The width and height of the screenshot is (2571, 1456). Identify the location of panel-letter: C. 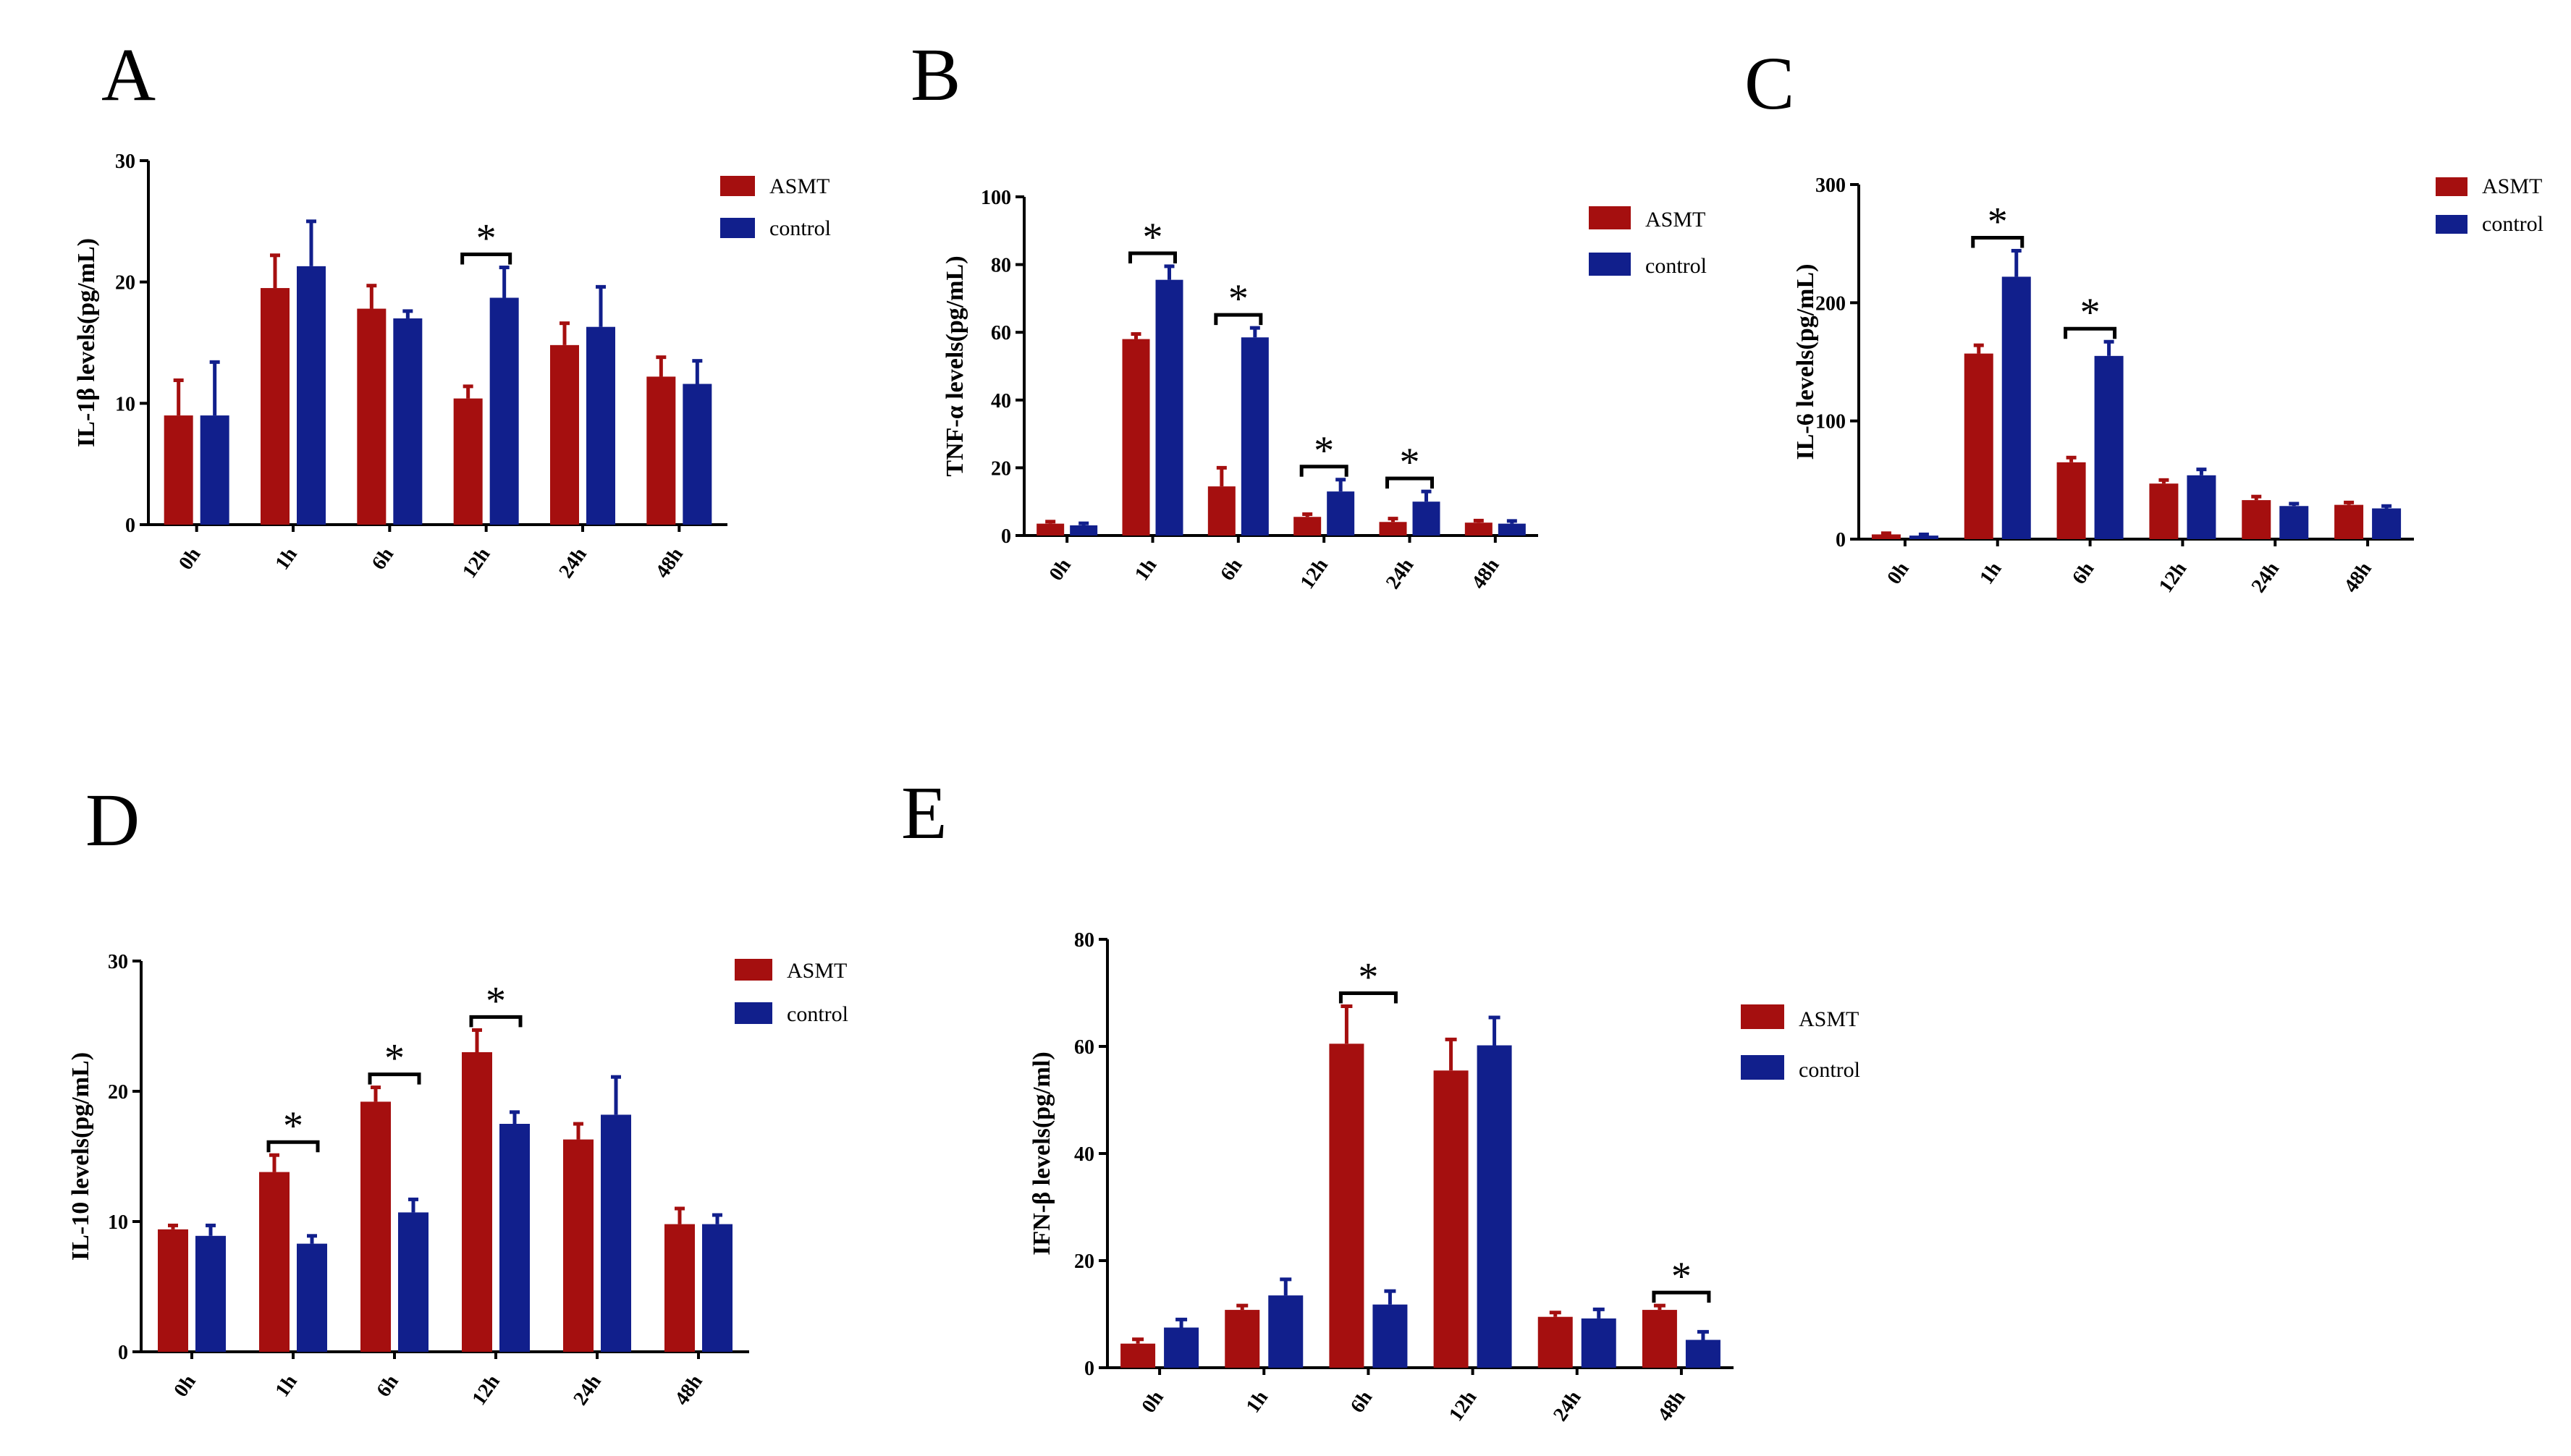
(1769, 83).